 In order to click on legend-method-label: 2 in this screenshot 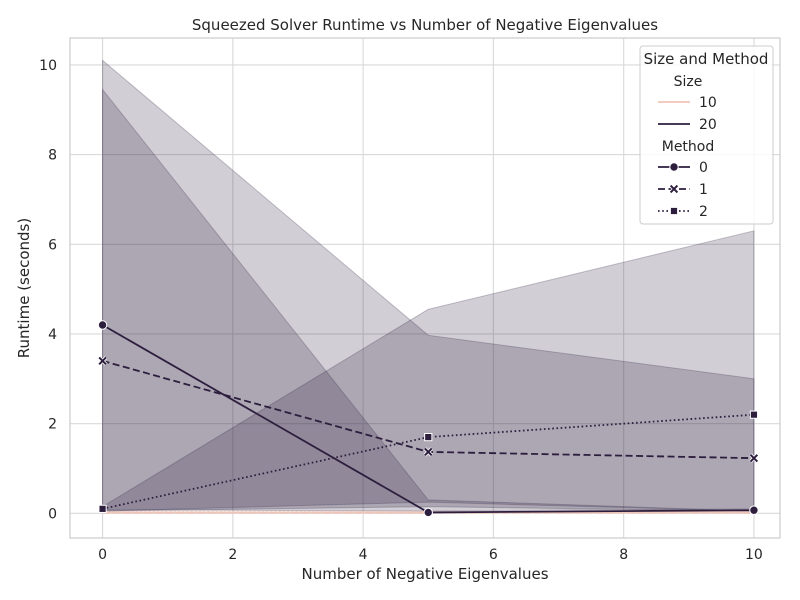, I will do `click(703, 212)`.